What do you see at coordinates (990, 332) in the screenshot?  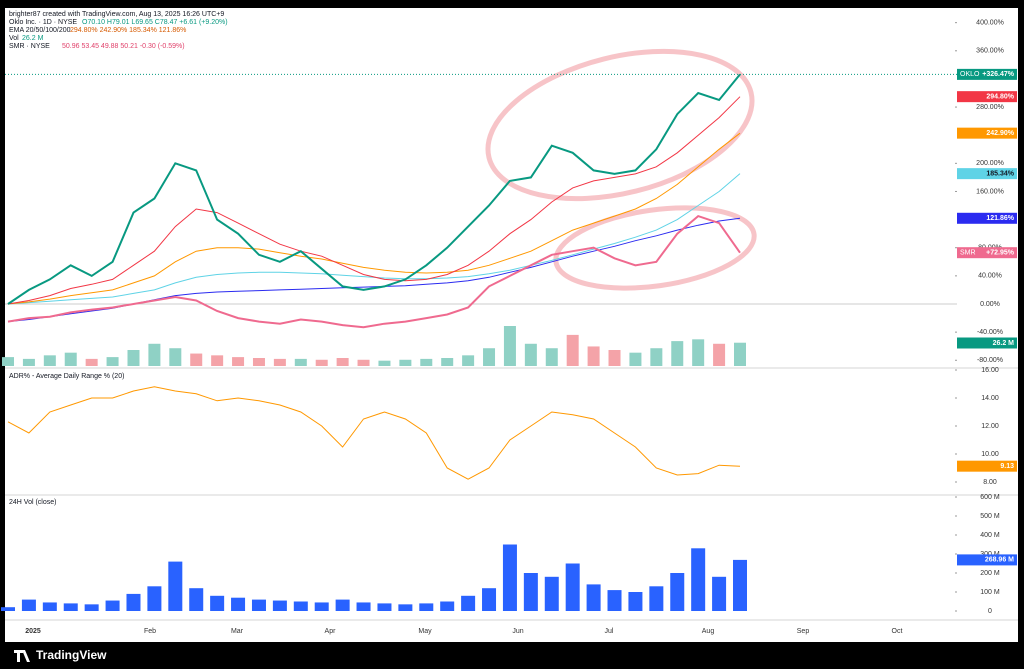 I see `y-tick-label: -40.00%` at bounding box center [990, 332].